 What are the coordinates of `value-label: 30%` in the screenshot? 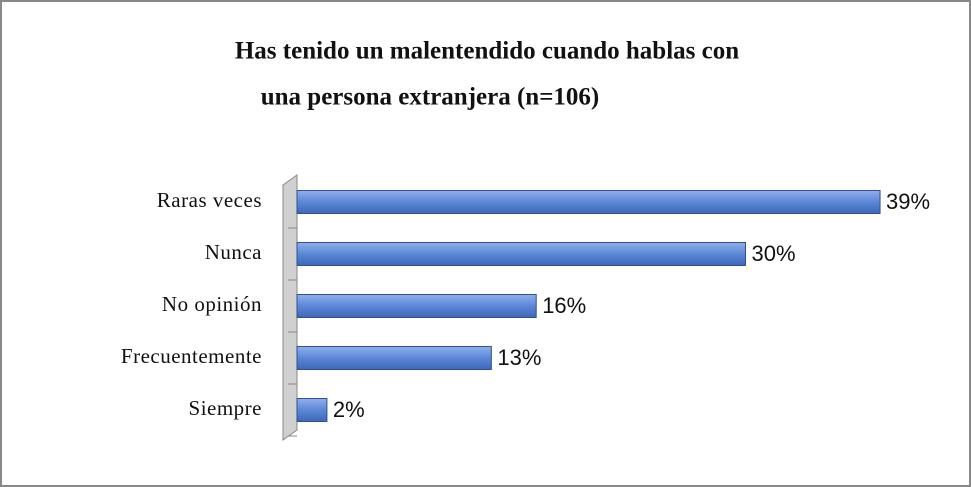 It's located at (774, 253).